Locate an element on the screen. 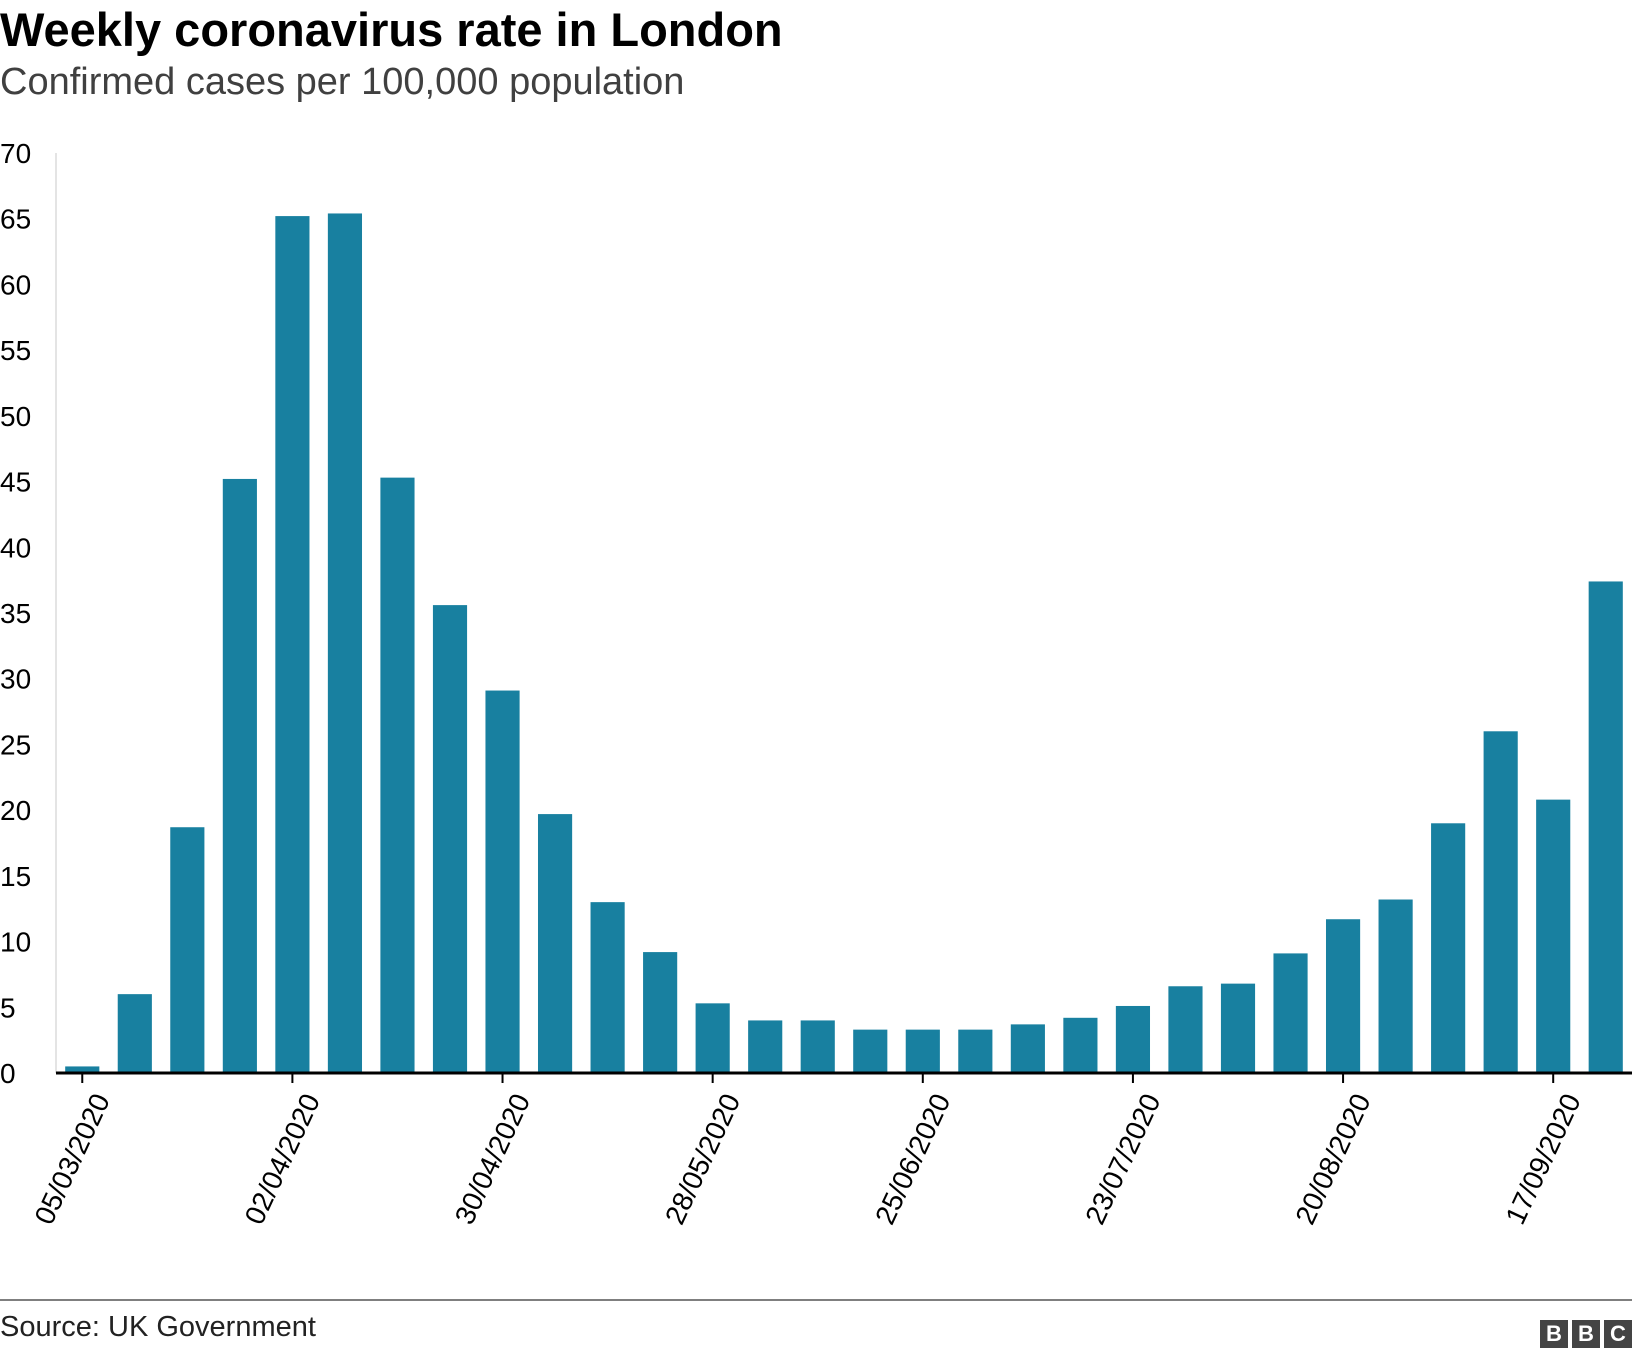  logo-letter-b1: B is located at coordinates (1554, 1334).